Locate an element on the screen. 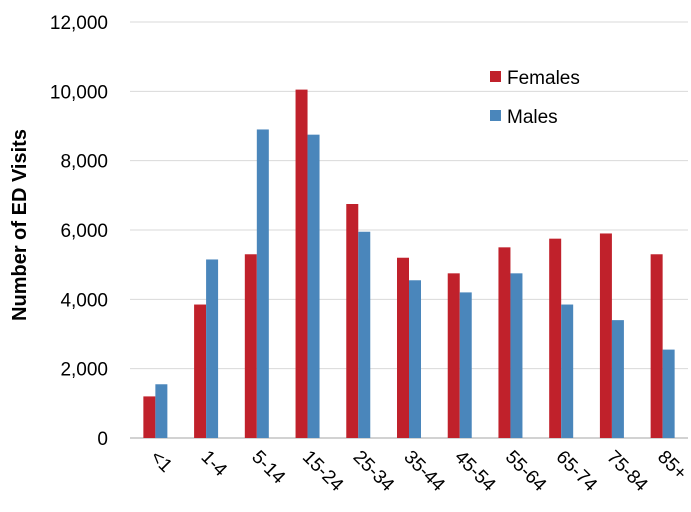 This screenshot has height=512, width=691. legend-label-males: Males is located at coordinates (532, 117).